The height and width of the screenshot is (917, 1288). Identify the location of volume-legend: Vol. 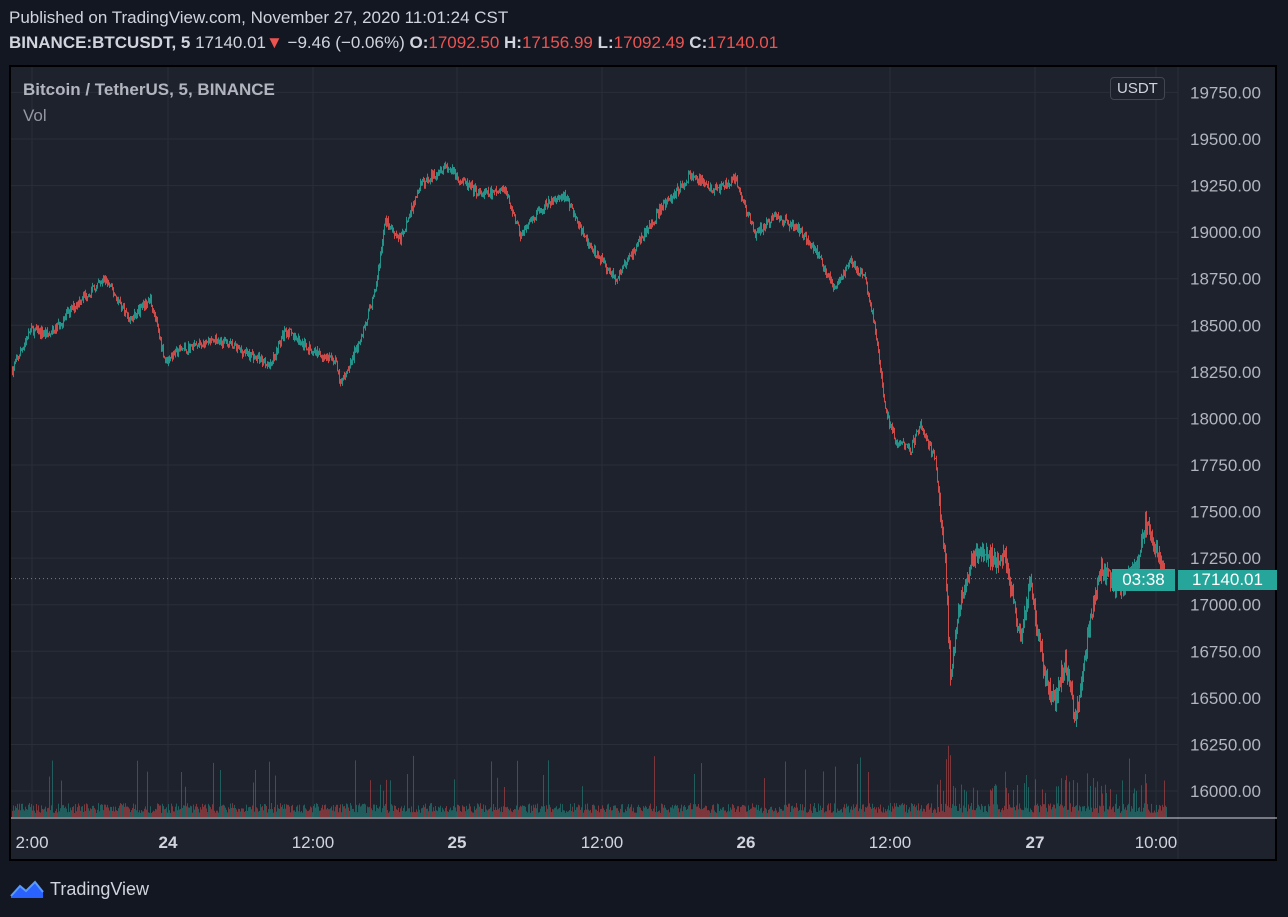
(35, 115).